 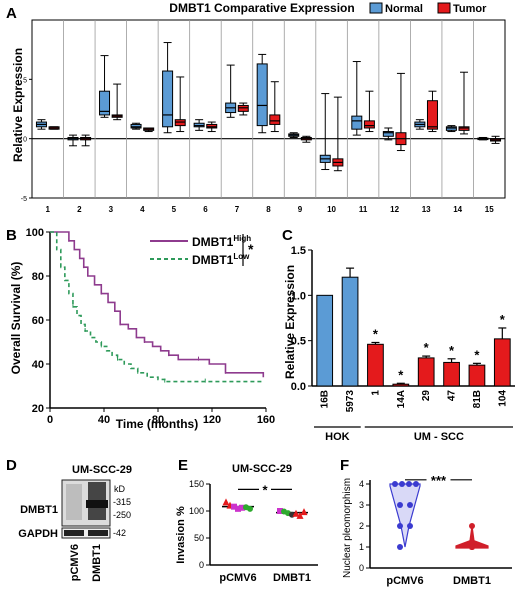 I want to click on panel-b-legend: DMBT1High DMBT1Low *, so click(x=202, y=250).